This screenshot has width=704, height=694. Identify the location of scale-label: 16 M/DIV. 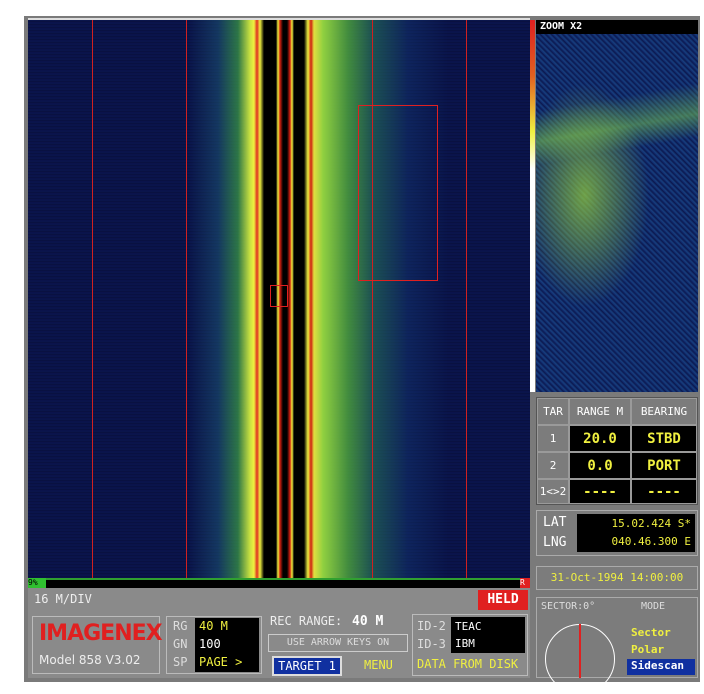
(63, 599).